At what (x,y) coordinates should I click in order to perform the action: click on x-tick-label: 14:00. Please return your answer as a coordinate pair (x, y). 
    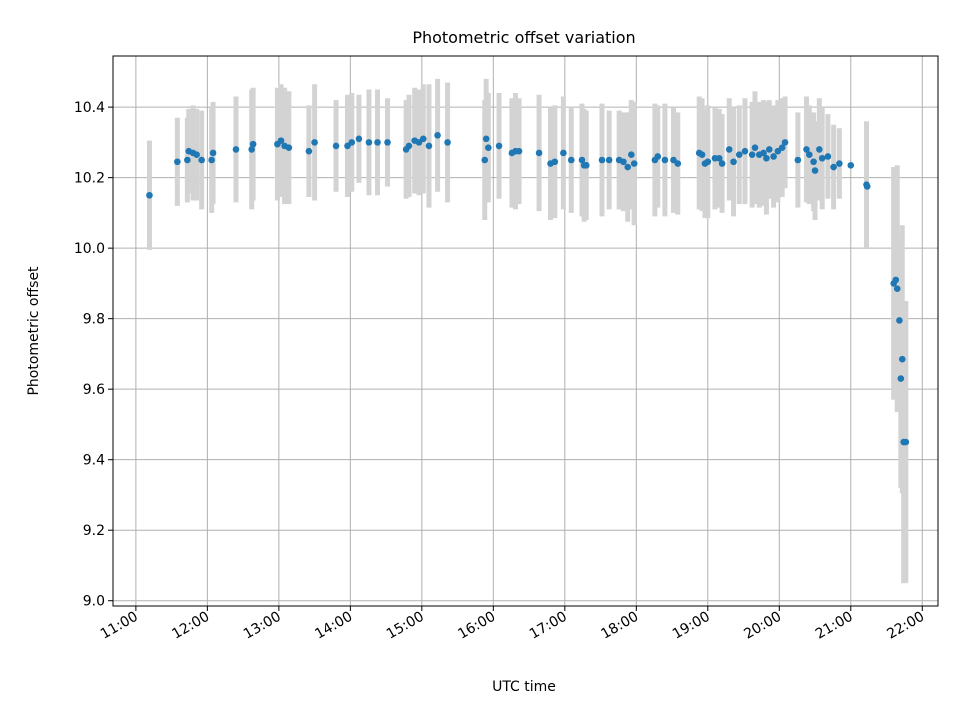
    Looking at the image, I should click on (333, 626).